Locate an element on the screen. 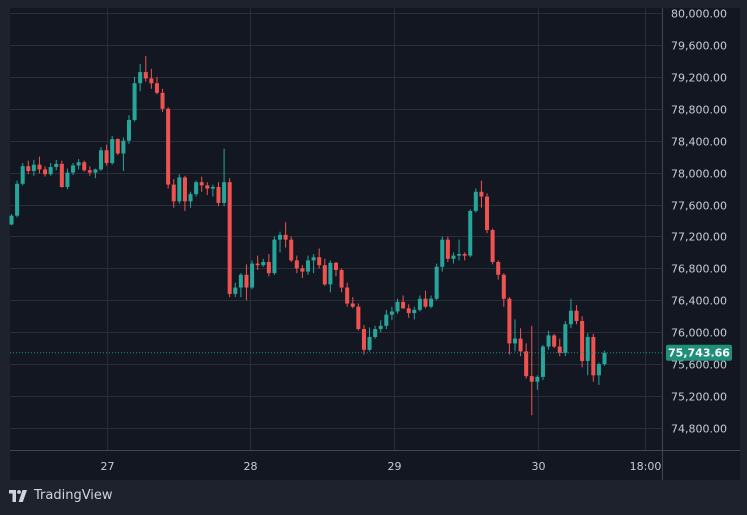 The width and height of the screenshot is (747, 515). x-tick-label: 28 is located at coordinates (251, 466).